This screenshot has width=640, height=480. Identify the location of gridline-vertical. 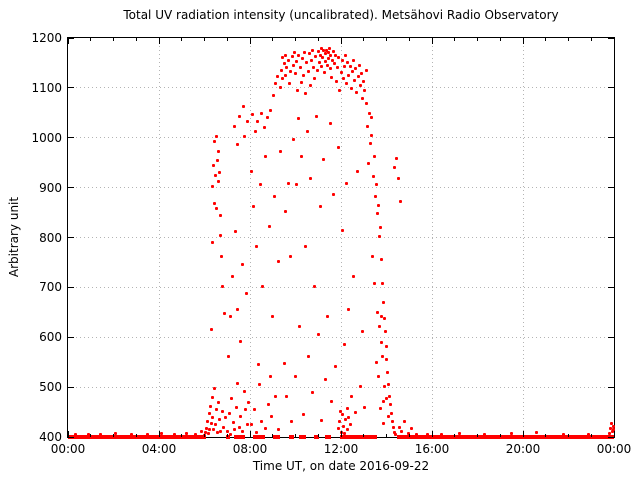
(341, 237).